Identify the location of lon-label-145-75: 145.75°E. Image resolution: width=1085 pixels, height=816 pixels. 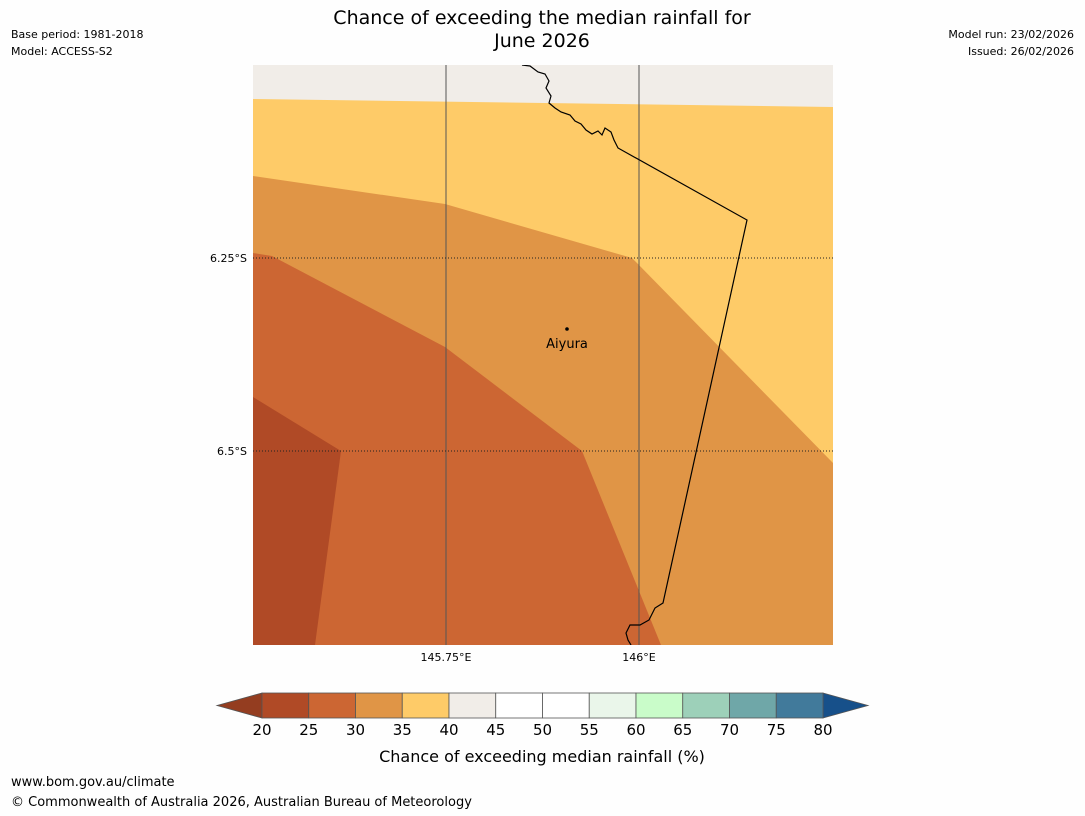
(446, 657).